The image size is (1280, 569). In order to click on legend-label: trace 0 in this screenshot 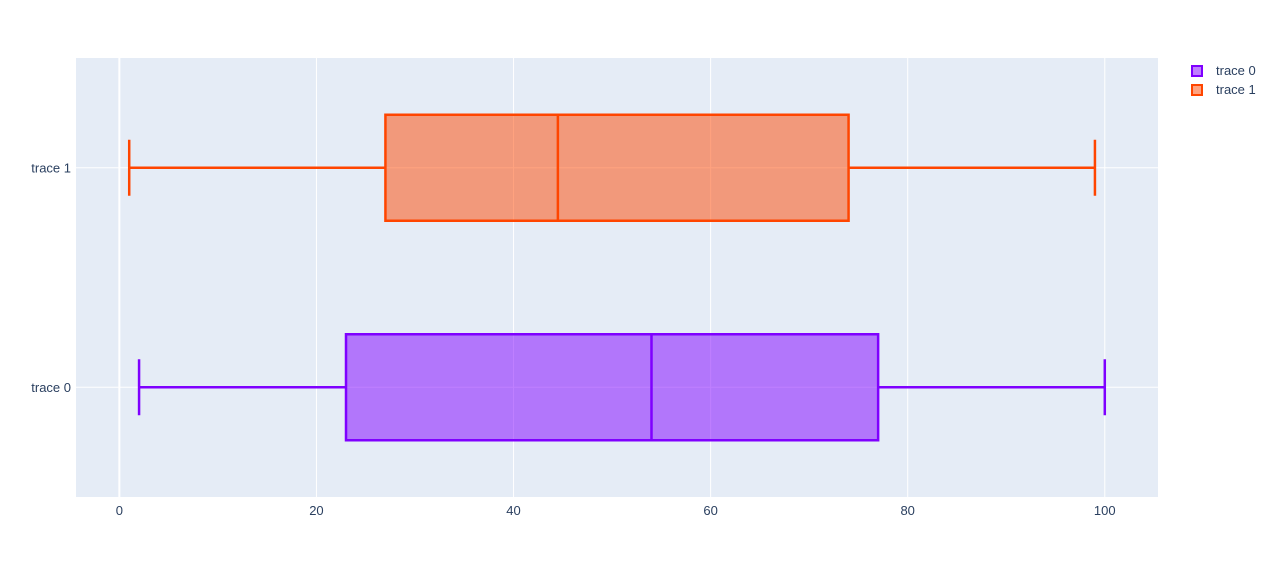, I will do `click(1236, 70)`.